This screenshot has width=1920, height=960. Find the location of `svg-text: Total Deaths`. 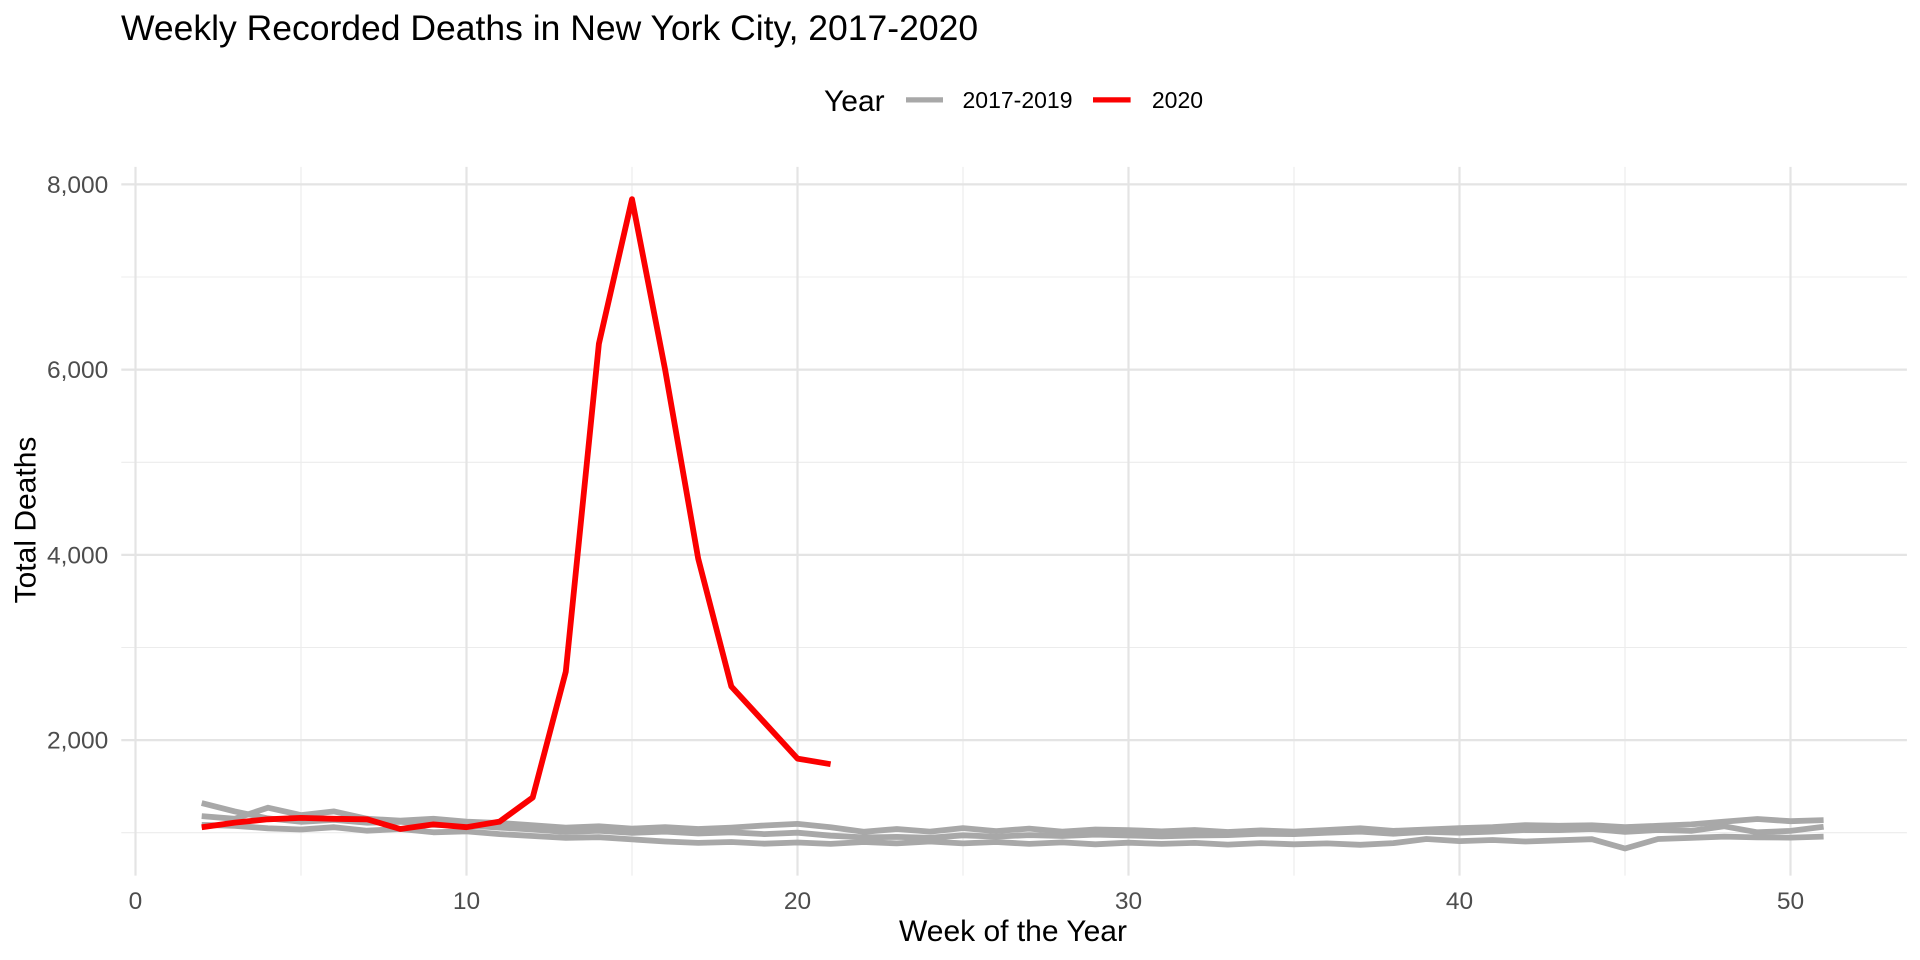

svg-text: Total Deaths is located at coordinates (26, 520).